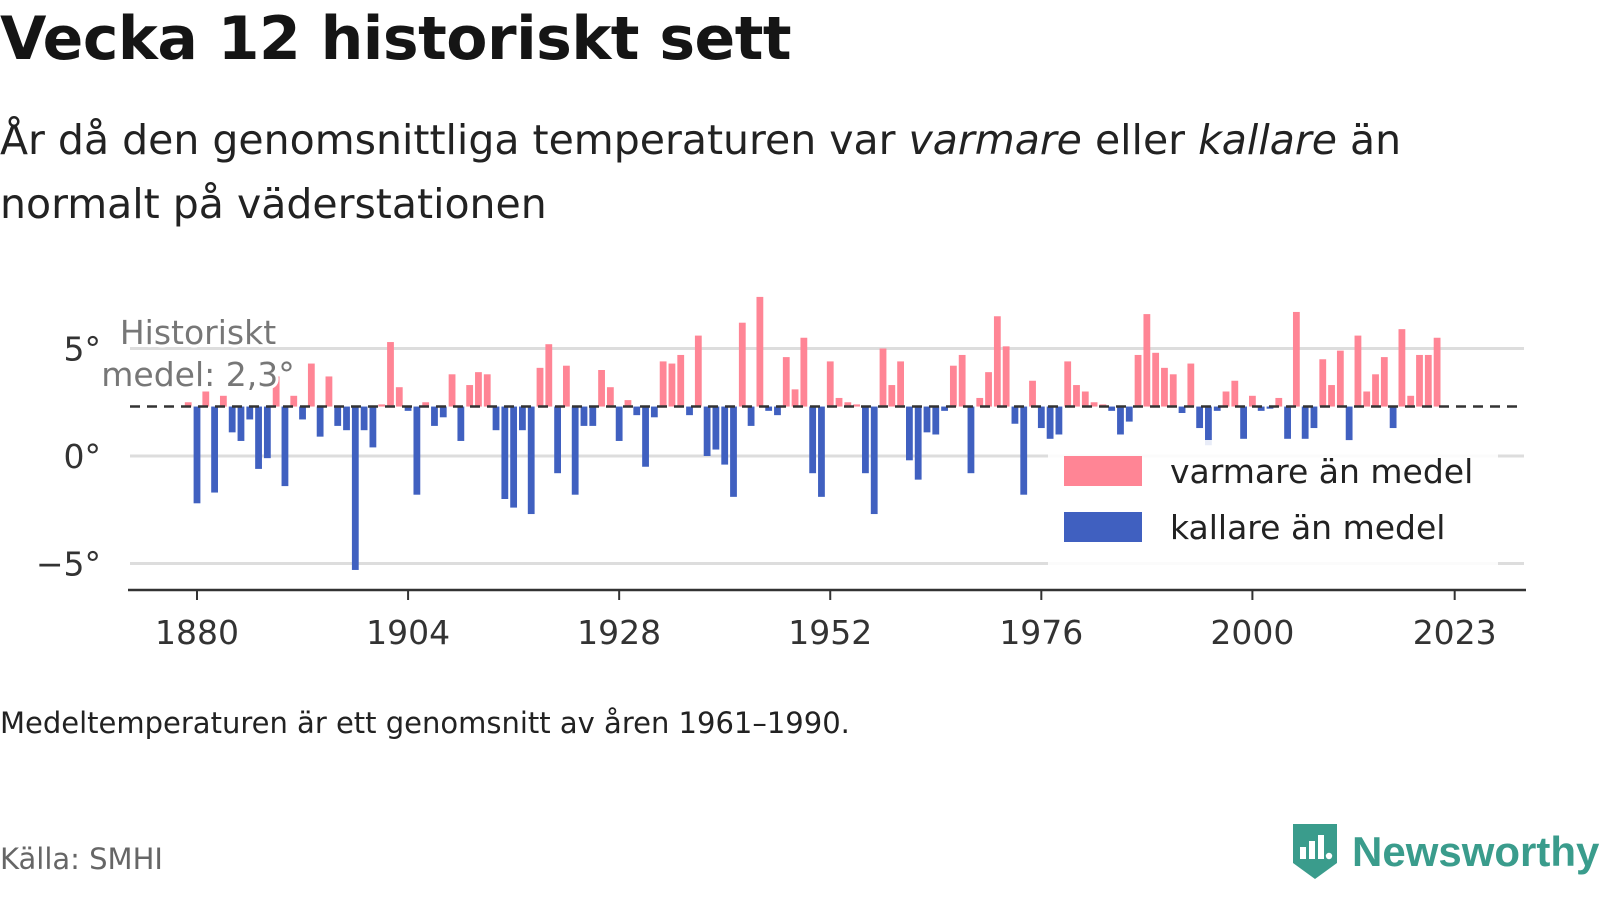 This screenshot has height=900, width=1600. What do you see at coordinates (681, 380) in the screenshot?
I see `bar-1935` at bounding box center [681, 380].